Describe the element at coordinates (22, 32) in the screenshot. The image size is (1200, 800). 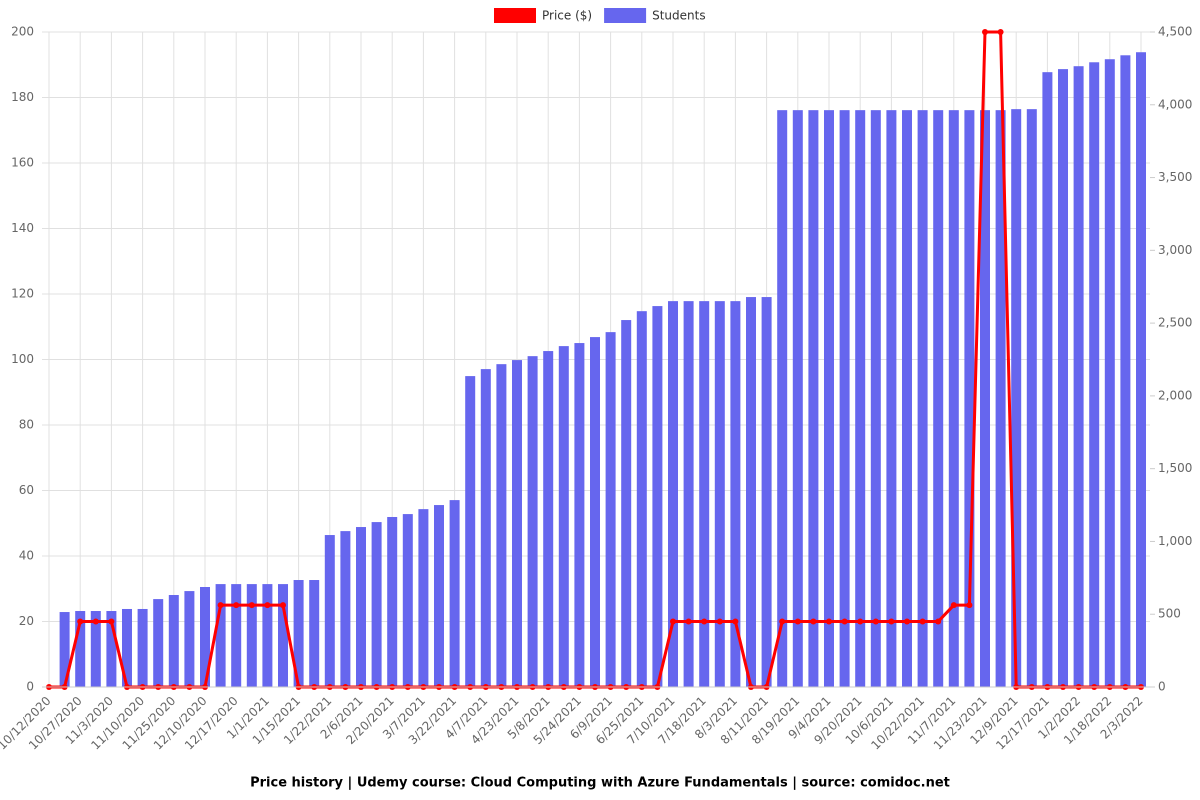
I see `y-tick-label: 200` at that location.